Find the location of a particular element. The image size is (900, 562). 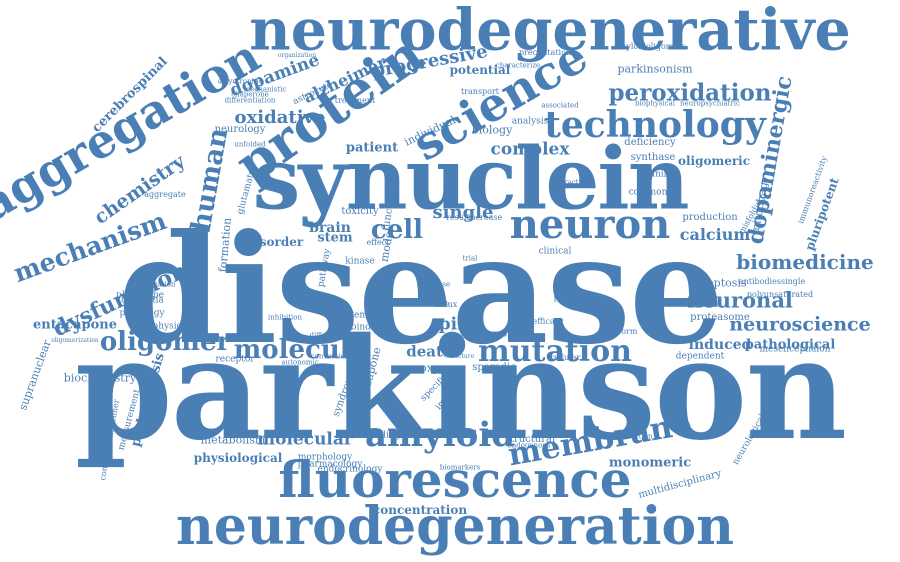

word-synthase: synthase is located at coordinates (653, 157).